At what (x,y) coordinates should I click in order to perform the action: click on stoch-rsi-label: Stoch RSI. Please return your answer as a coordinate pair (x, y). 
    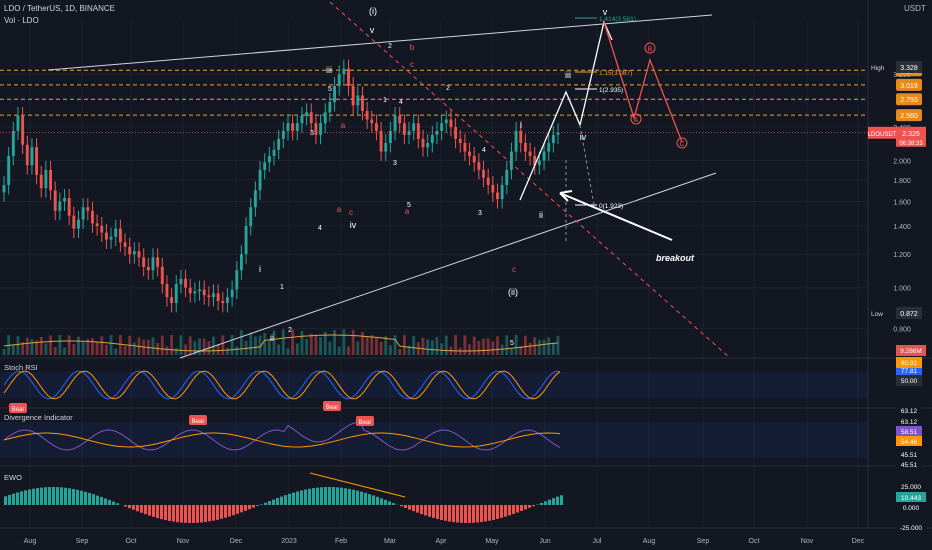
    Looking at the image, I should click on (21, 367).